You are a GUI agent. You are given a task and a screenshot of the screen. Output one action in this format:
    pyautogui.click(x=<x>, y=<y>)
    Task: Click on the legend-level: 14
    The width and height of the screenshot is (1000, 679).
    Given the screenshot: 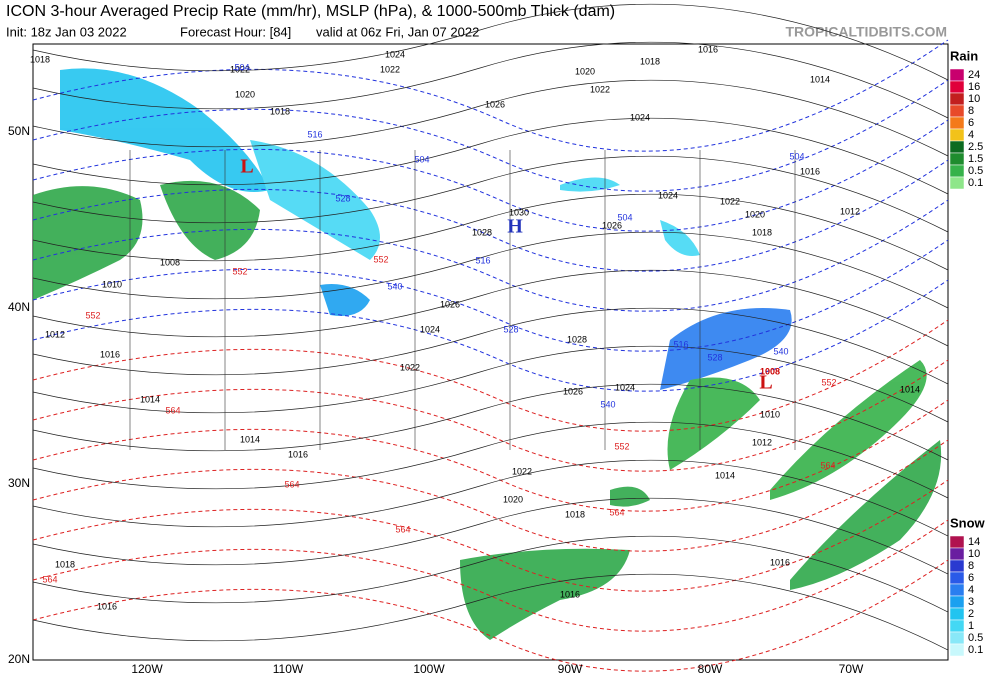 What is the action you would take?
    pyautogui.click(x=974, y=542)
    